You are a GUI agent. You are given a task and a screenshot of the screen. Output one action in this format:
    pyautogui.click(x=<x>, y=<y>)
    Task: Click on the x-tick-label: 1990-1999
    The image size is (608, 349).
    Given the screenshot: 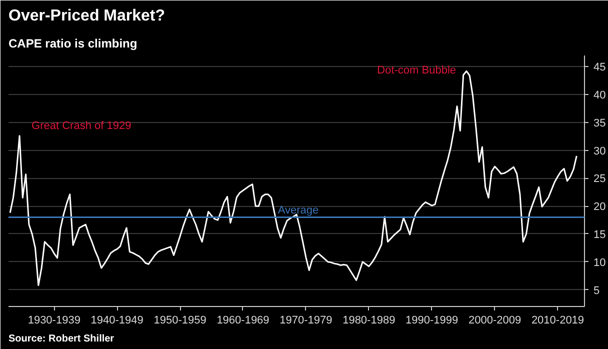 What is the action you would take?
    pyautogui.click(x=432, y=320)
    